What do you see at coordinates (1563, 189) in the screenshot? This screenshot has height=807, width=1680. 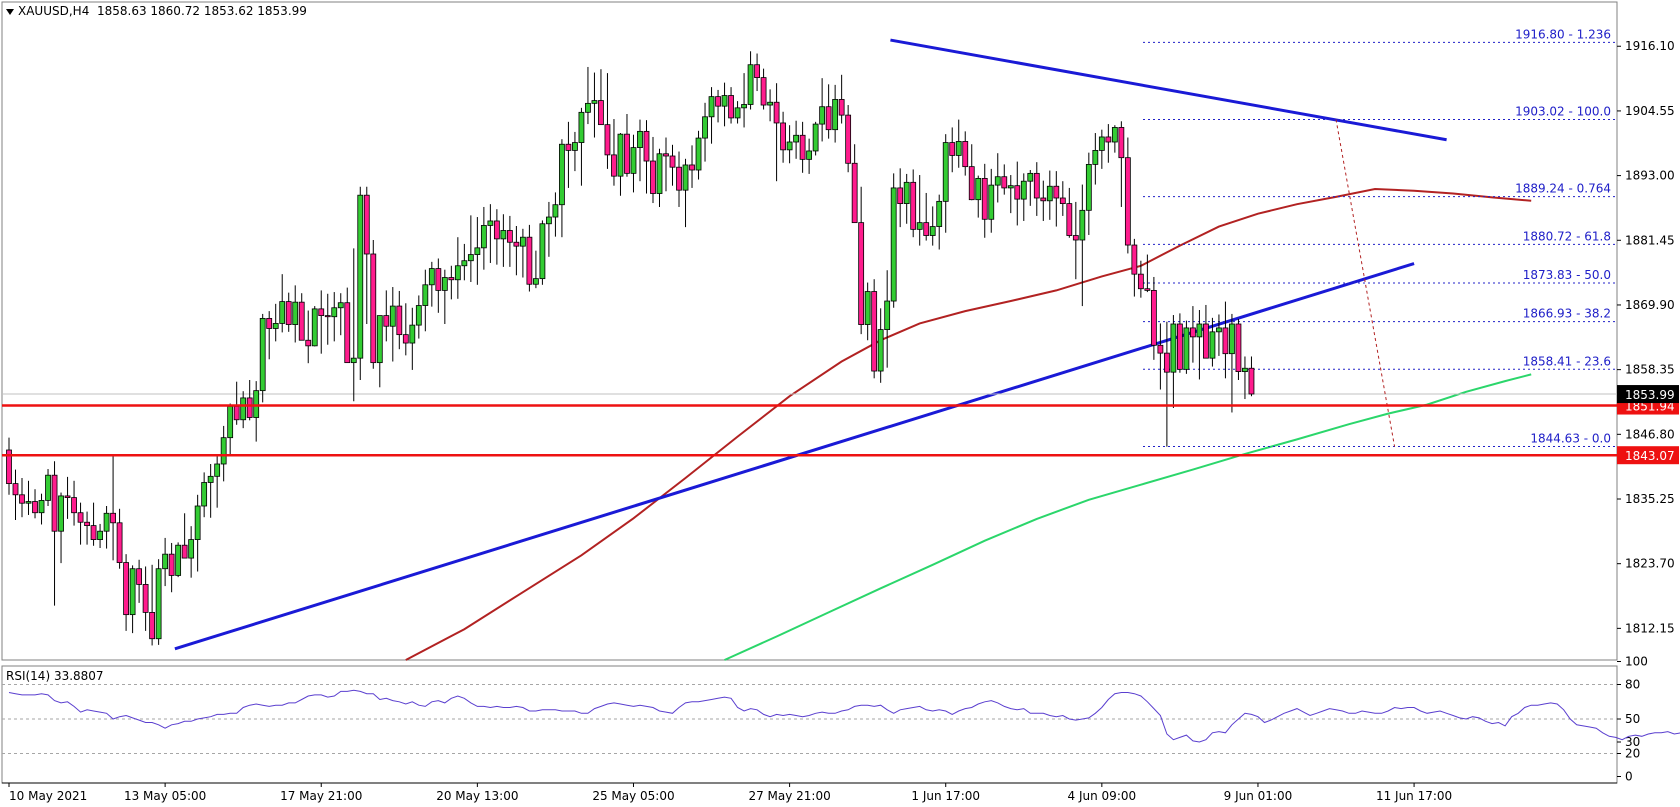 I see `fib-level-label: 1889.24 - 0.764` at bounding box center [1563, 189].